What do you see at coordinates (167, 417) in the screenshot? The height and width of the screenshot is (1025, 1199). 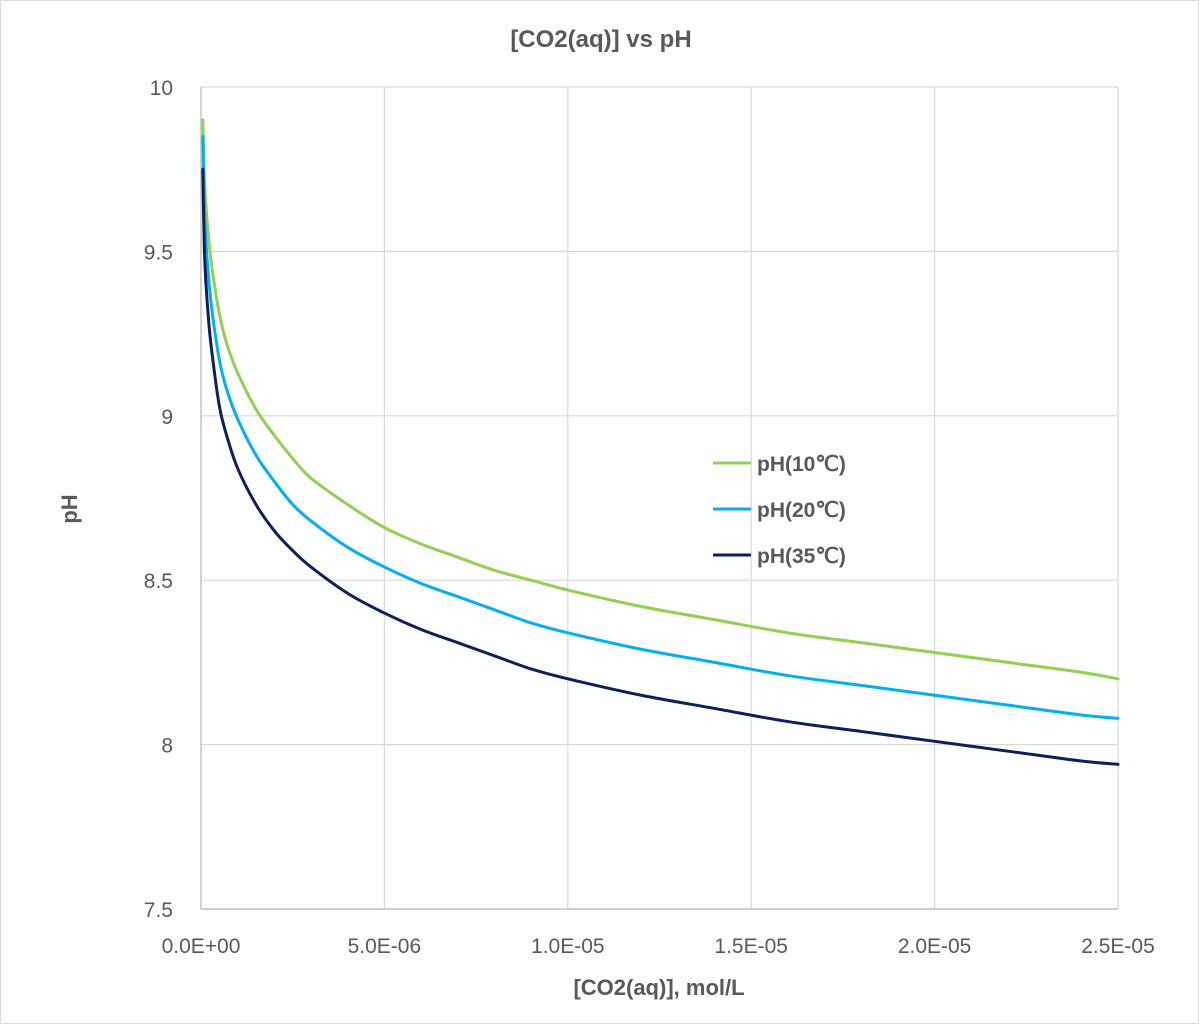 I see `y-tick-label: 9` at bounding box center [167, 417].